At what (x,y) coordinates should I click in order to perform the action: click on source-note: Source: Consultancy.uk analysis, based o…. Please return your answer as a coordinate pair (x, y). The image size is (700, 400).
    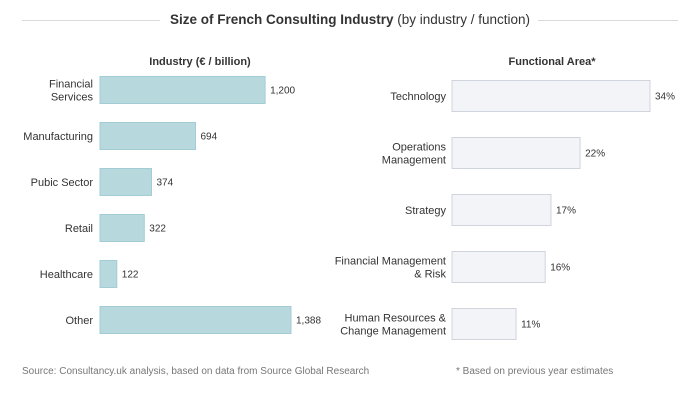
    Looking at the image, I should click on (196, 371).